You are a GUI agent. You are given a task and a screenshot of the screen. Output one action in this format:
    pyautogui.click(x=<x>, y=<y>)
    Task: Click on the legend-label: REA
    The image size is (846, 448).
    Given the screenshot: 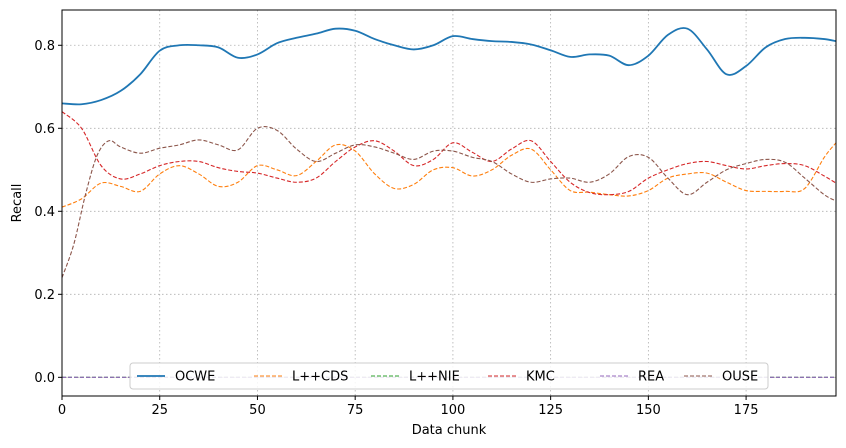 What is the action you would take?
    pyautogui.click(x=651, y=377)
    